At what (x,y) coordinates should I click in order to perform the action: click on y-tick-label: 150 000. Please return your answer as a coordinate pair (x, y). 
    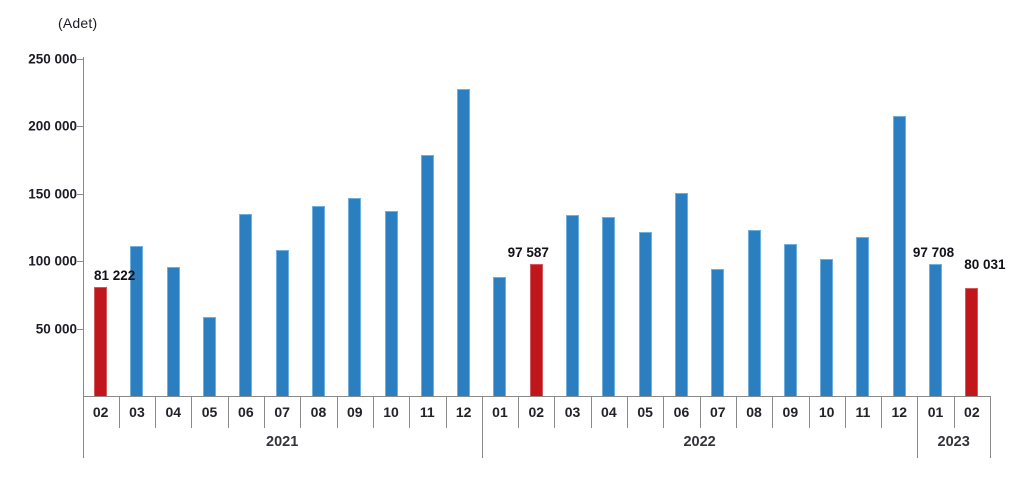
    Looking at the image, I should click on (52, 194).